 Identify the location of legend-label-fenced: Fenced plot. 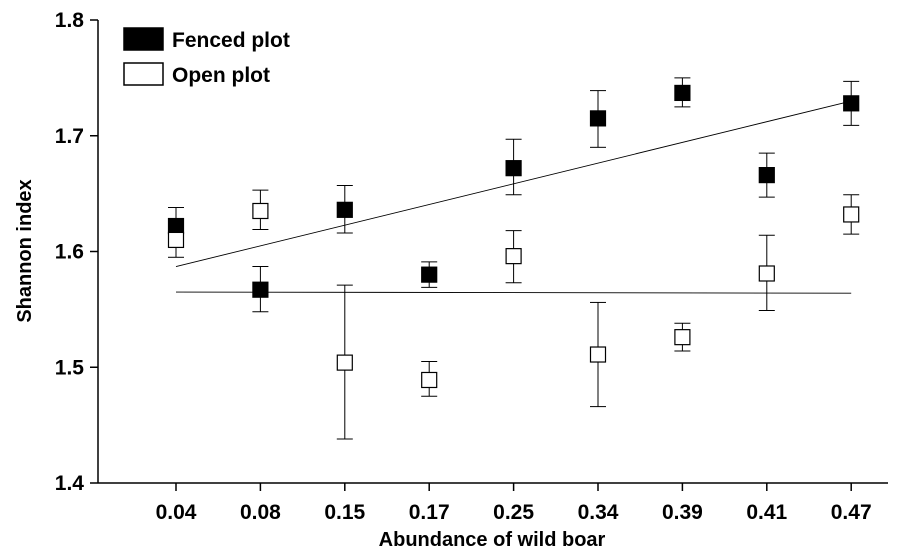
(231, 40).